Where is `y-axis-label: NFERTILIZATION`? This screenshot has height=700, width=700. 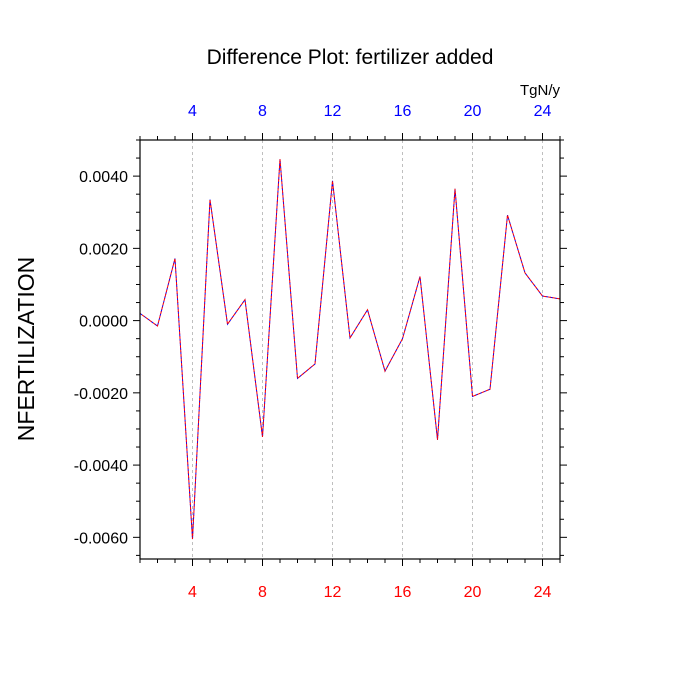 y-axis-label: NFERTILIZATION is located at coordinates (26, 349).